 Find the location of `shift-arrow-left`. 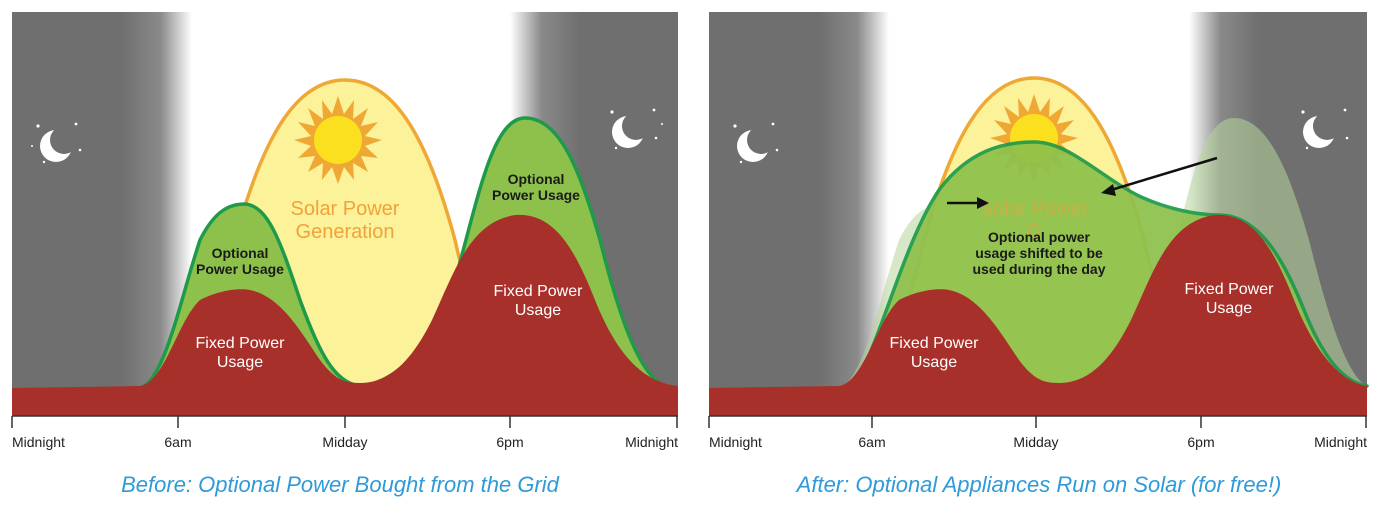

shift-arrow-left is located at coordinates (968, 203).